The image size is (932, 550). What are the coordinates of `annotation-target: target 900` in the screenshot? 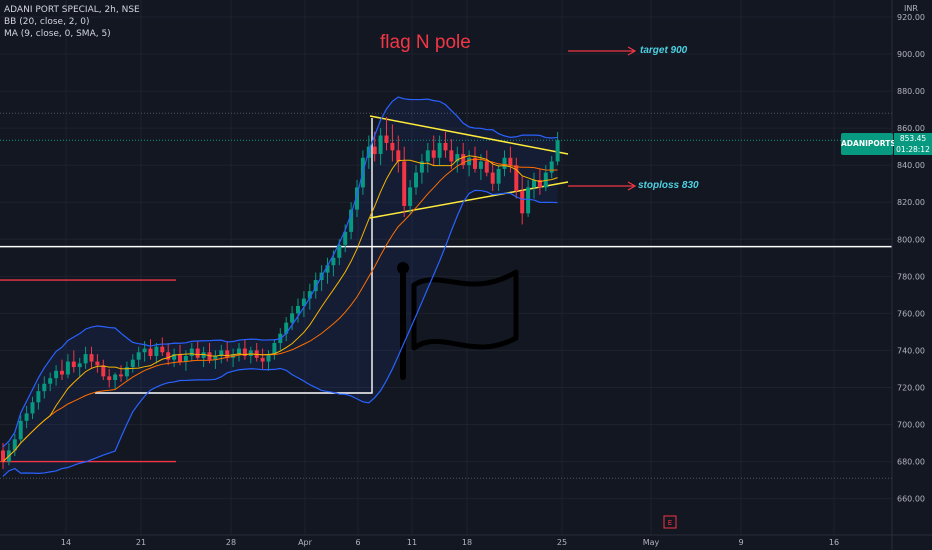 It's located at (664, 50).